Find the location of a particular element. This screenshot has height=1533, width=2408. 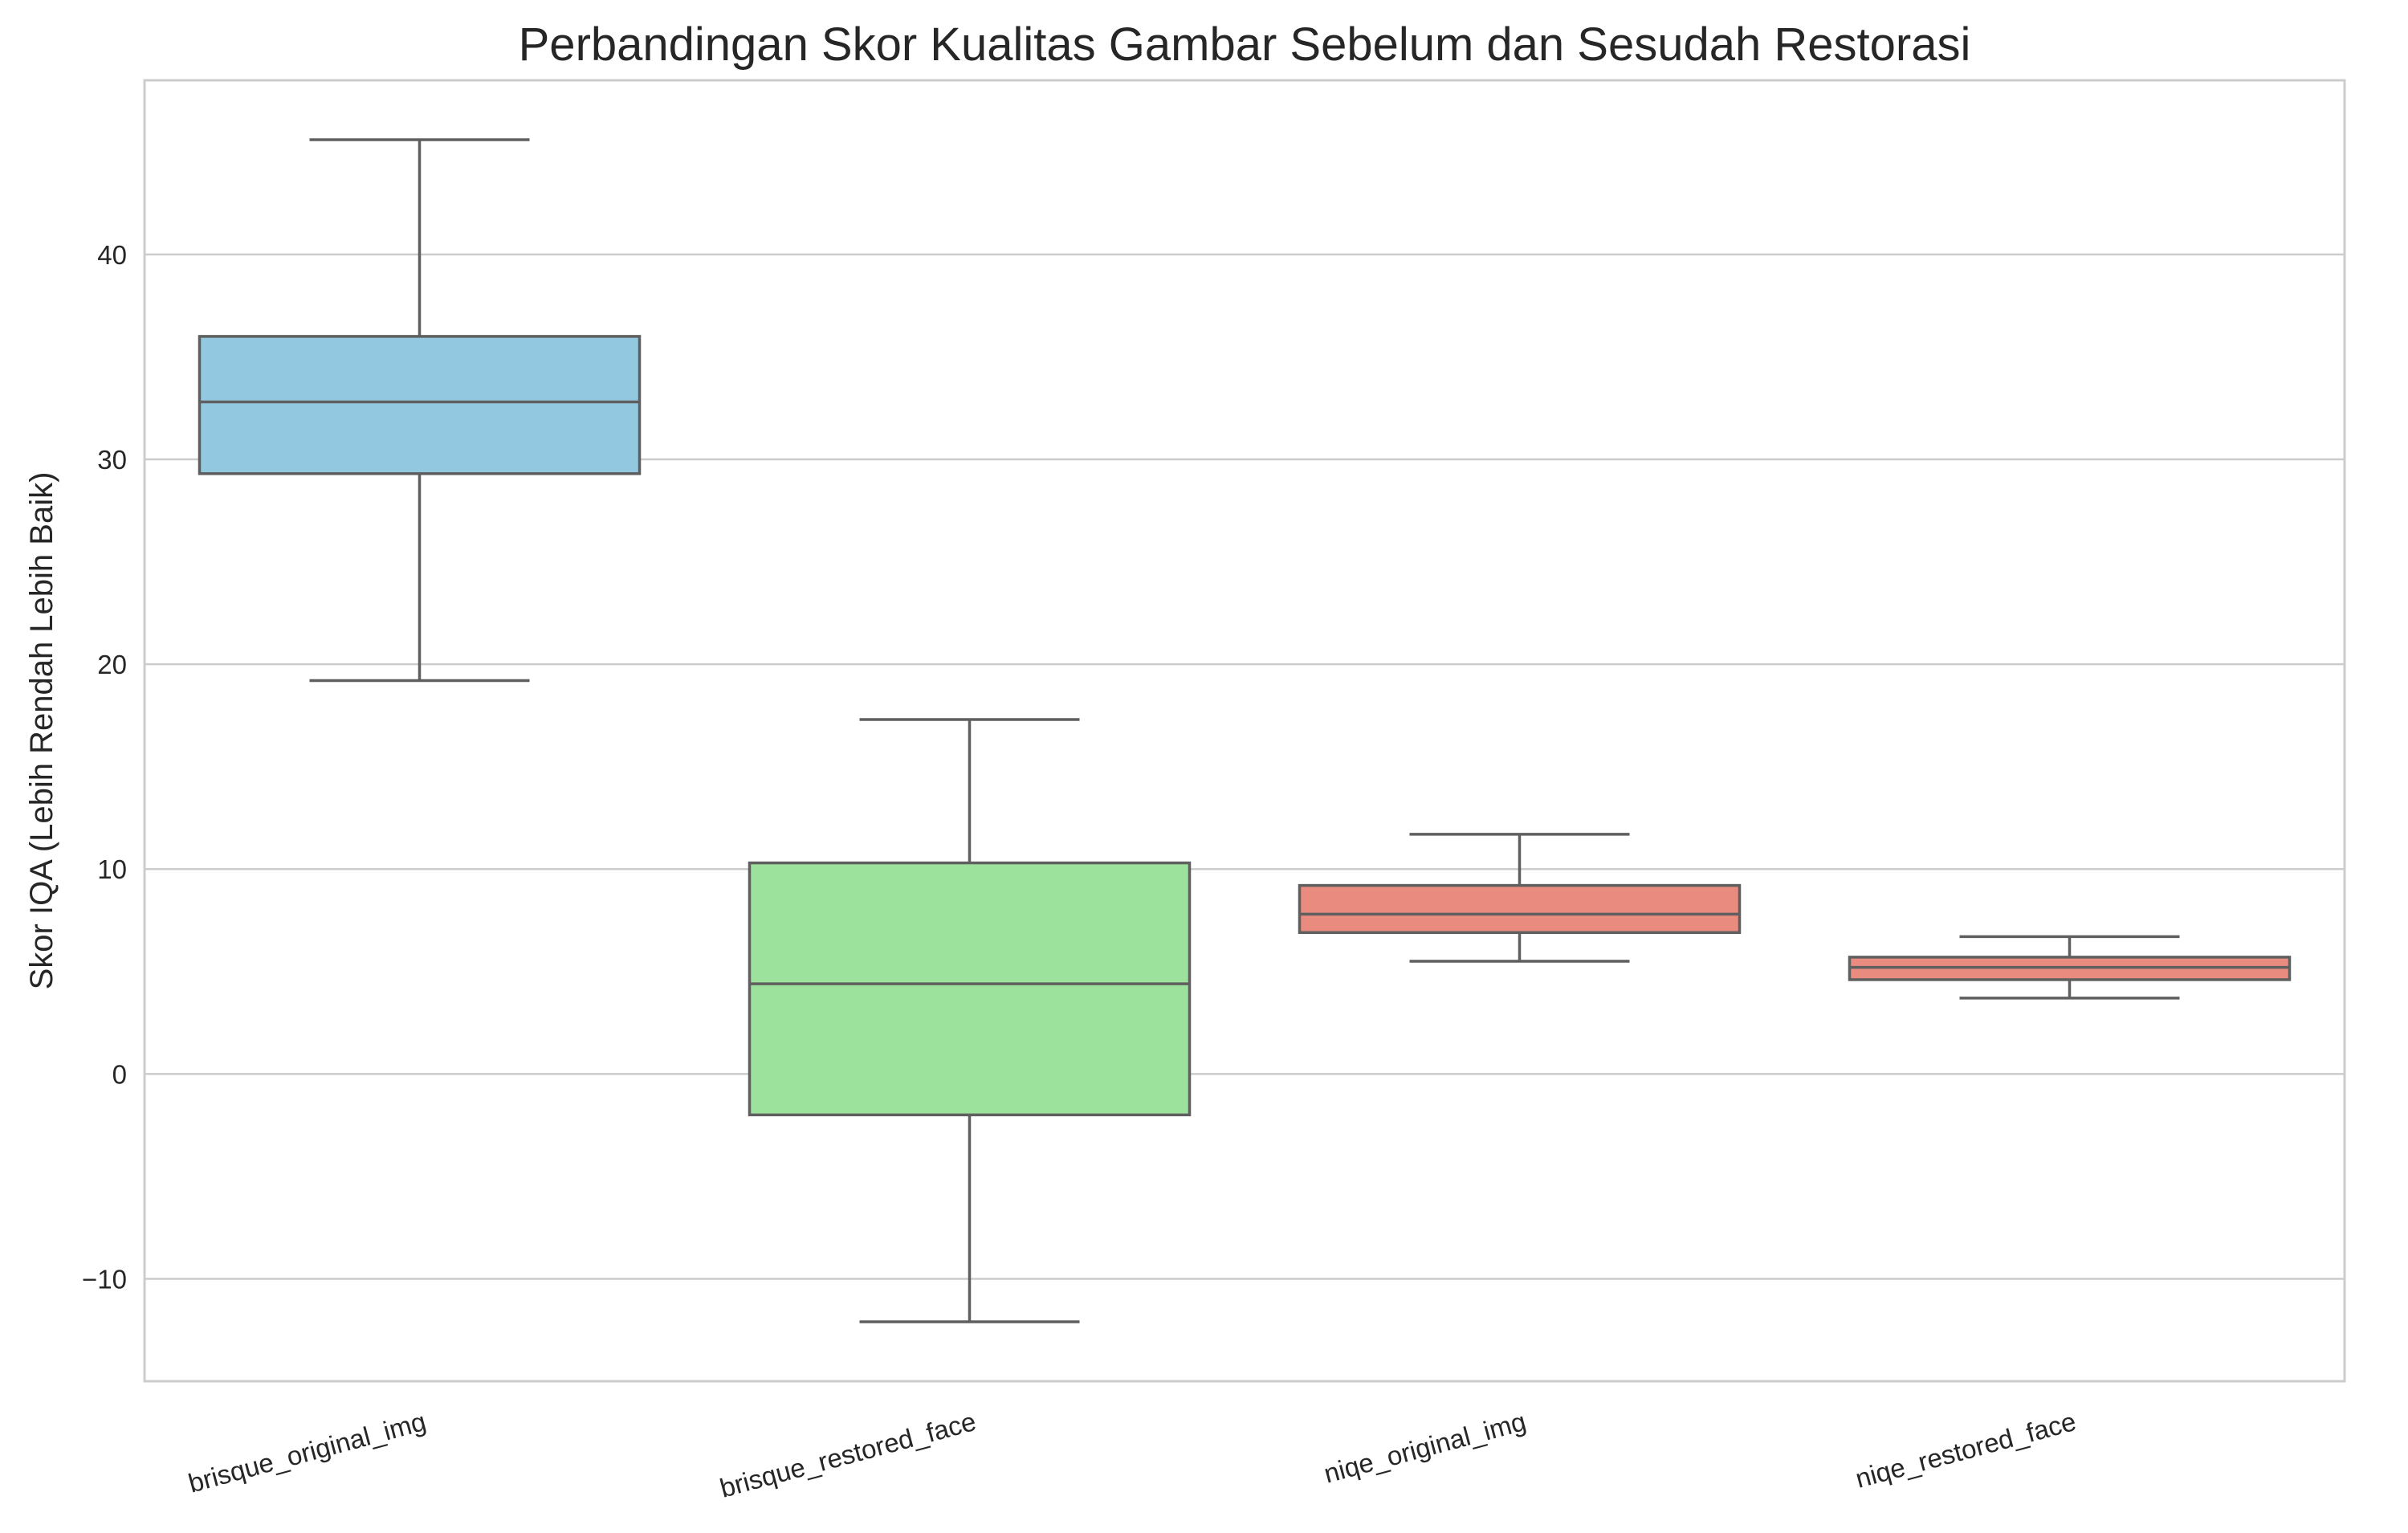

box-niqe_restored_face is located at coordinates (2070, 967).